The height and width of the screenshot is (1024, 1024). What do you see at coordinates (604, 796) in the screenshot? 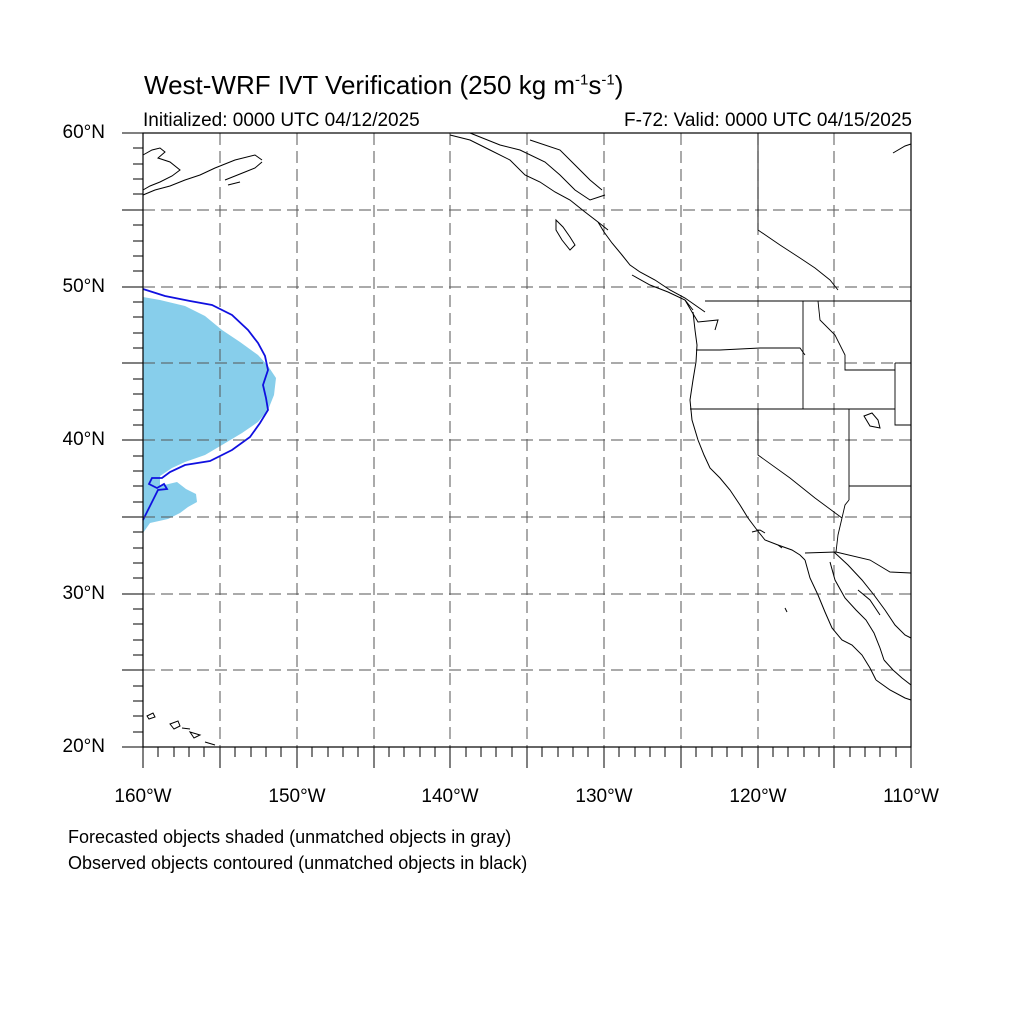
I see `lon-label-130w: 130°W` at bounding box center [604, 796].